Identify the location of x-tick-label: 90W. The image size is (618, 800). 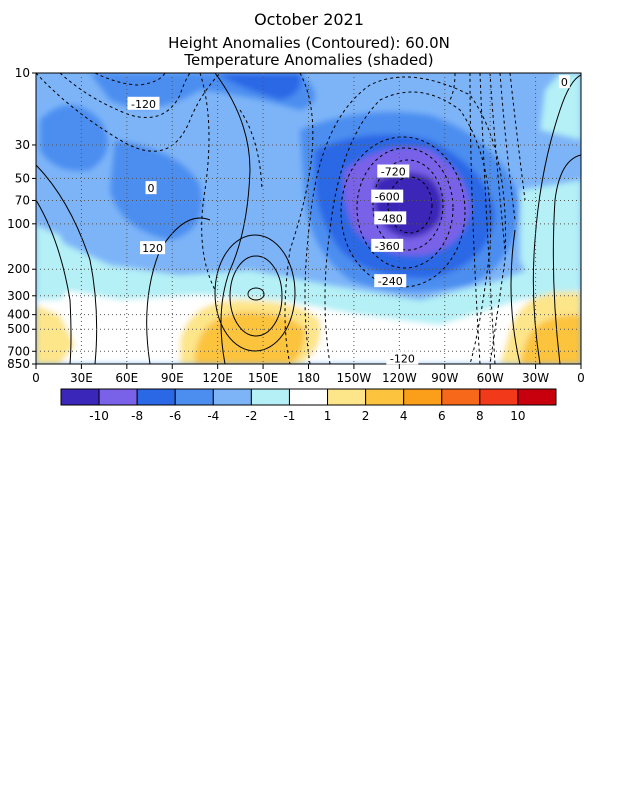
(444, 378).